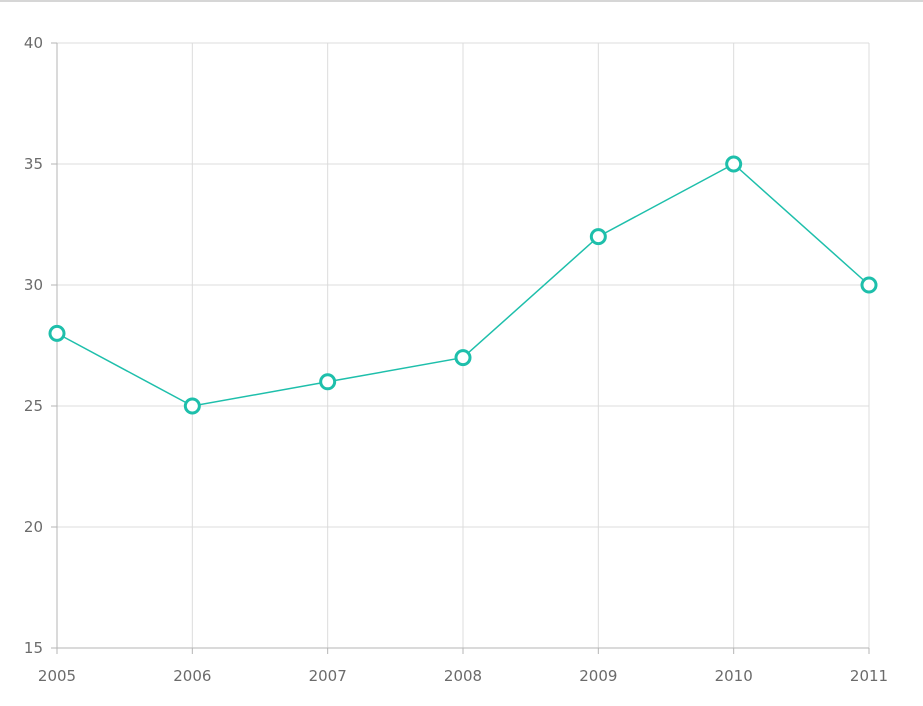 The height and width of the screenshot is (706, 923). What do you see at coordinates (328, 676) in the screenshot?
I see `x-tick-label: 2007` at bounding box center [328, 676].